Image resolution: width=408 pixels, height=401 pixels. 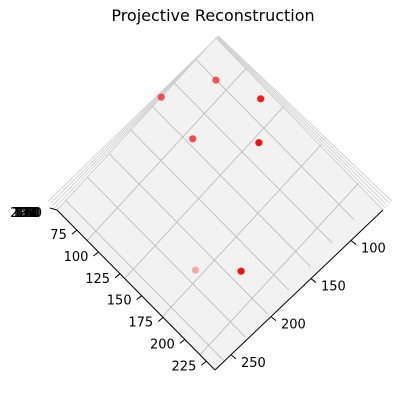 I want to click on y-tick-label: 225, so click(x=184, y=366).